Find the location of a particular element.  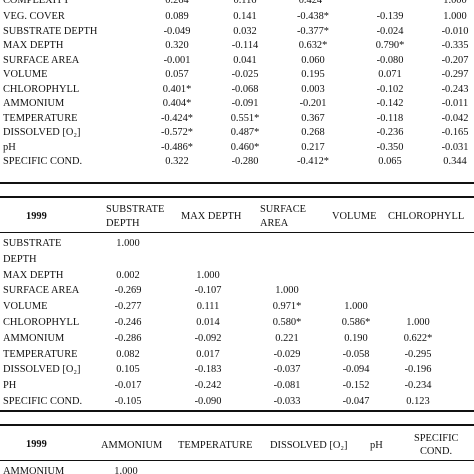

table-1-cell: 0.790* is located at coordinates (390, 45).